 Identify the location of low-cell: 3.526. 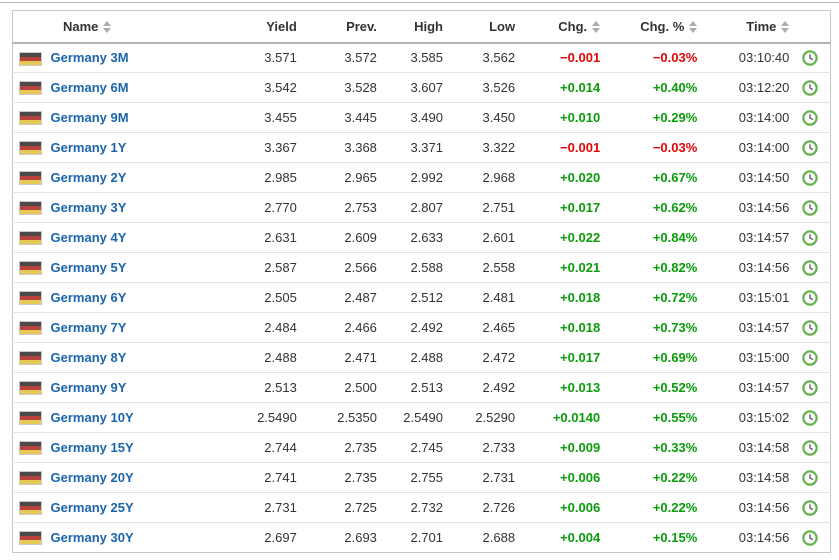
(479, 87).